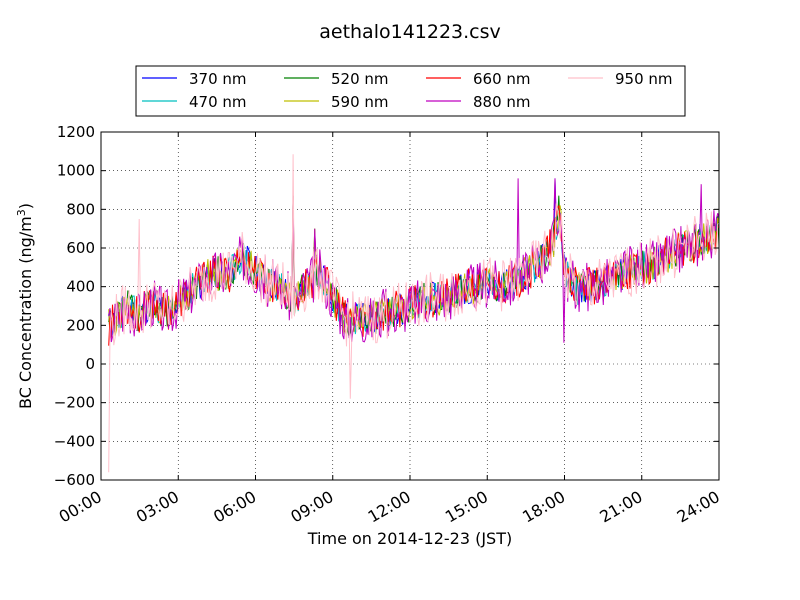 The width and height of the screenshot is (800, 600). Describe the element at coordinates (218, 102) in the screenshot. I see `legend-label: 470 nm` at that location.